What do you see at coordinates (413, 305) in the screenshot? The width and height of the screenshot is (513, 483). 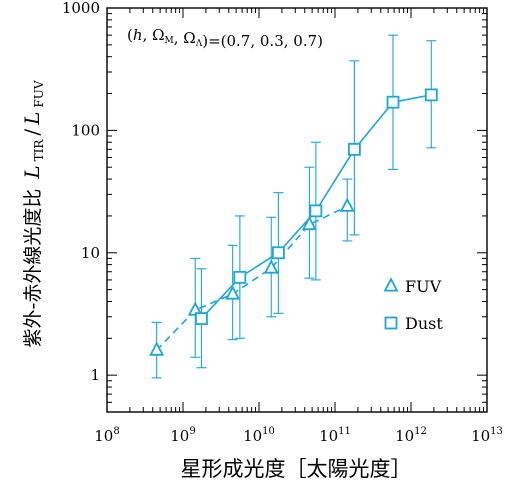 I see `legend: FUV Dust` at bounding box center [413, 305].